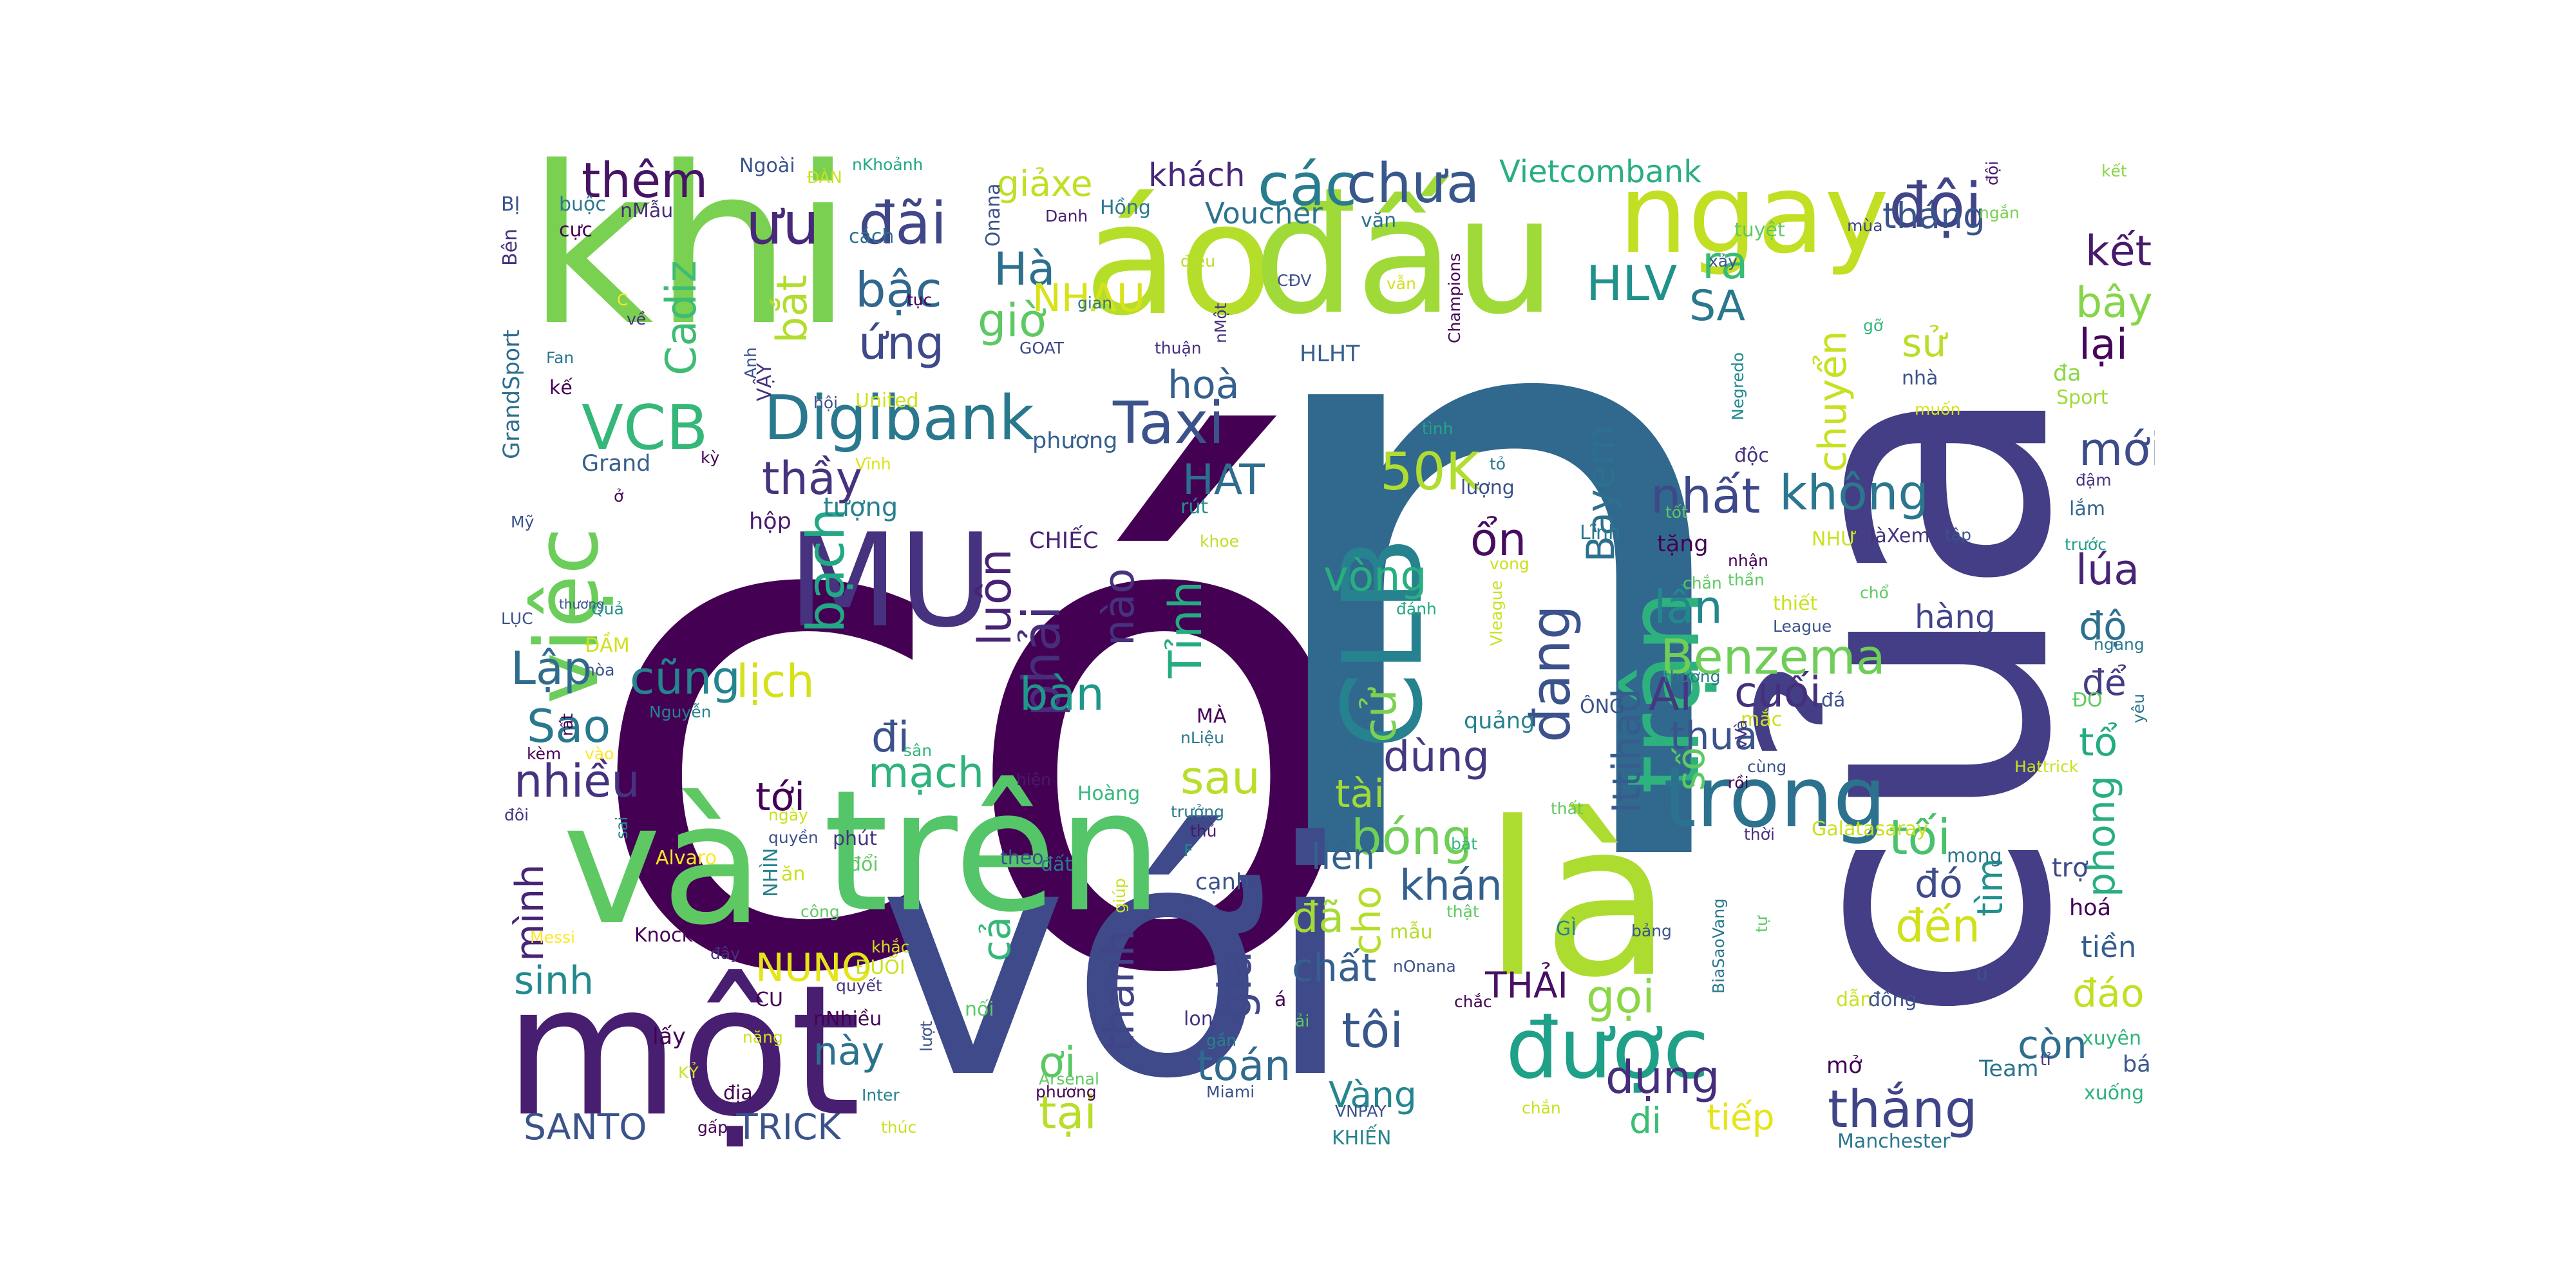  I want to click on word-da: đã, so click(1319, 918).